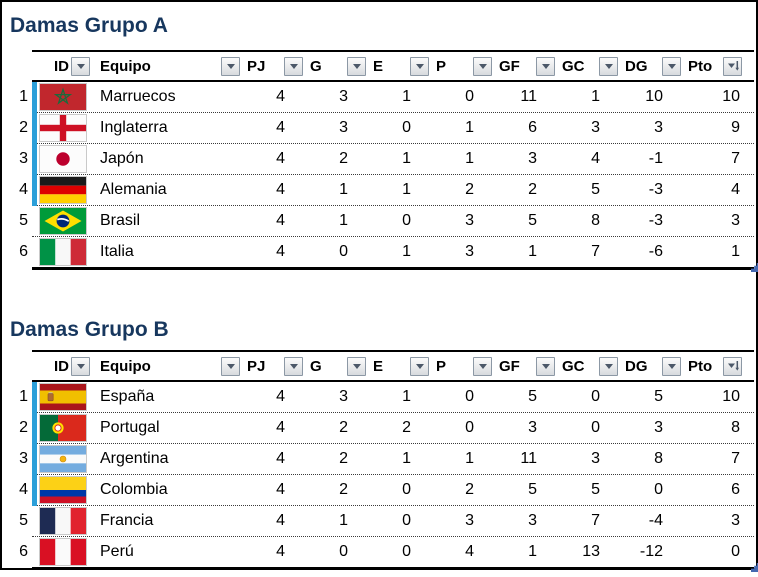 This screenshot has width=758, height=577. I want to click on filter-button-dg, so click(671, 66).